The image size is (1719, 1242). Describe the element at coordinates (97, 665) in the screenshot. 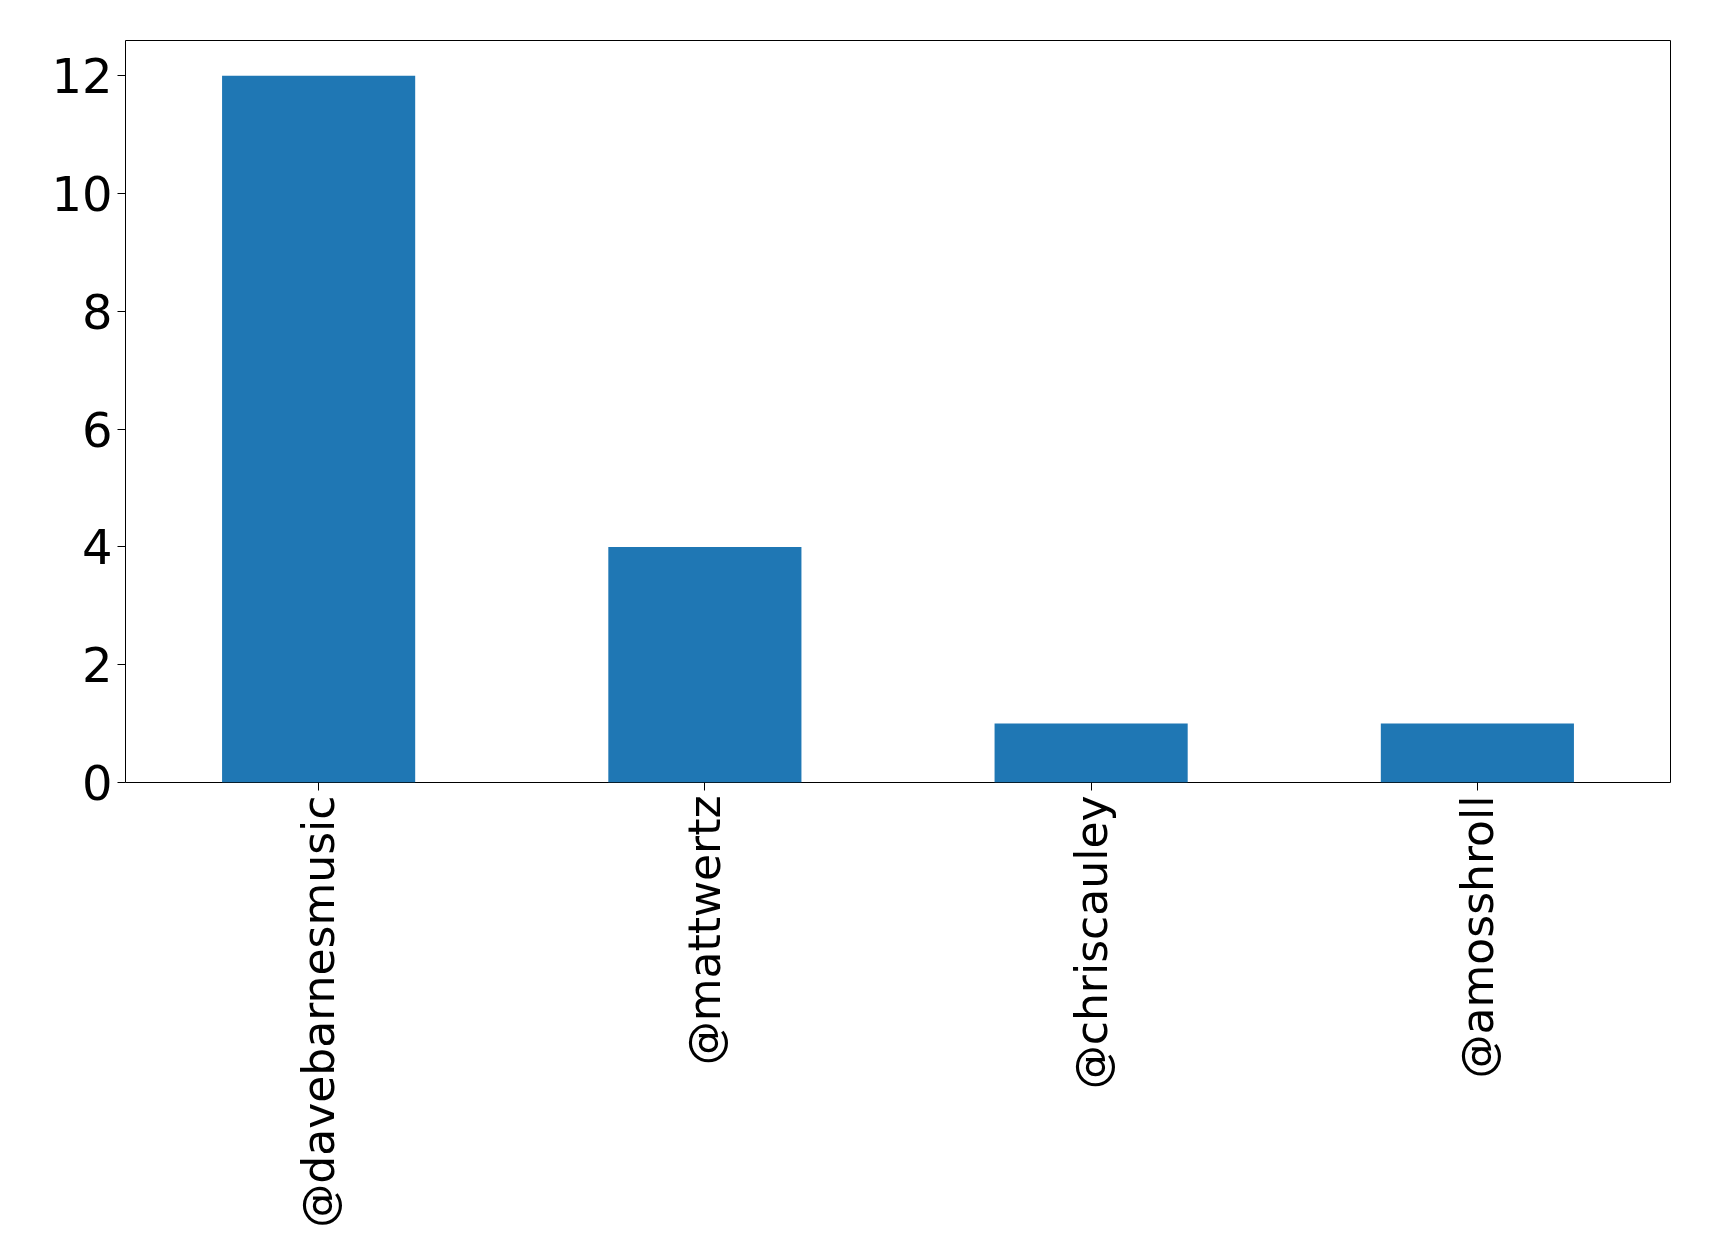

I see `y-tick-label: 2` at that location.